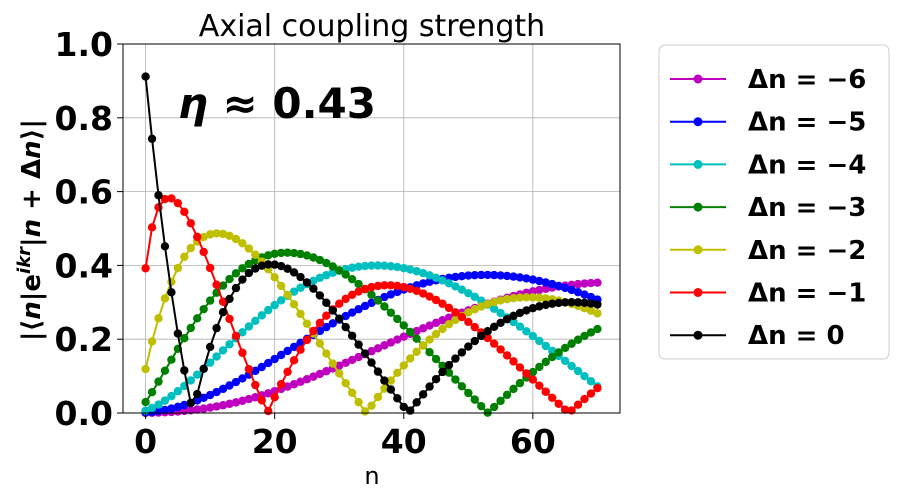 This screenshot has height=501, width=899. What do you see at coordinates (533, 441) in the screenshot?
I see `x-tick-label: 60` at bounding box center [533, 441].